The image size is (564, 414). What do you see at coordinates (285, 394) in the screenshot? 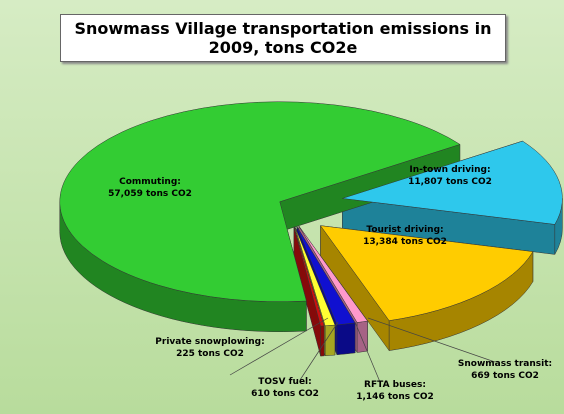
I see `slice-value-label: 610 tons CO2` at bounding box center [285, 394].